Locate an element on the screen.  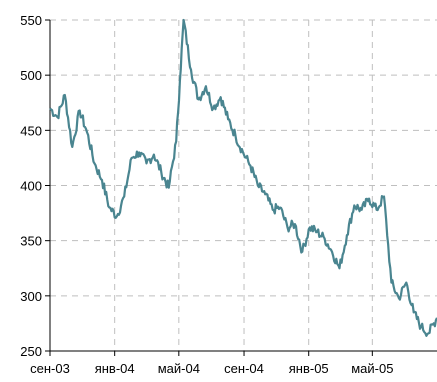
y-tick-label: 550 is located at coordinates (31, 20).